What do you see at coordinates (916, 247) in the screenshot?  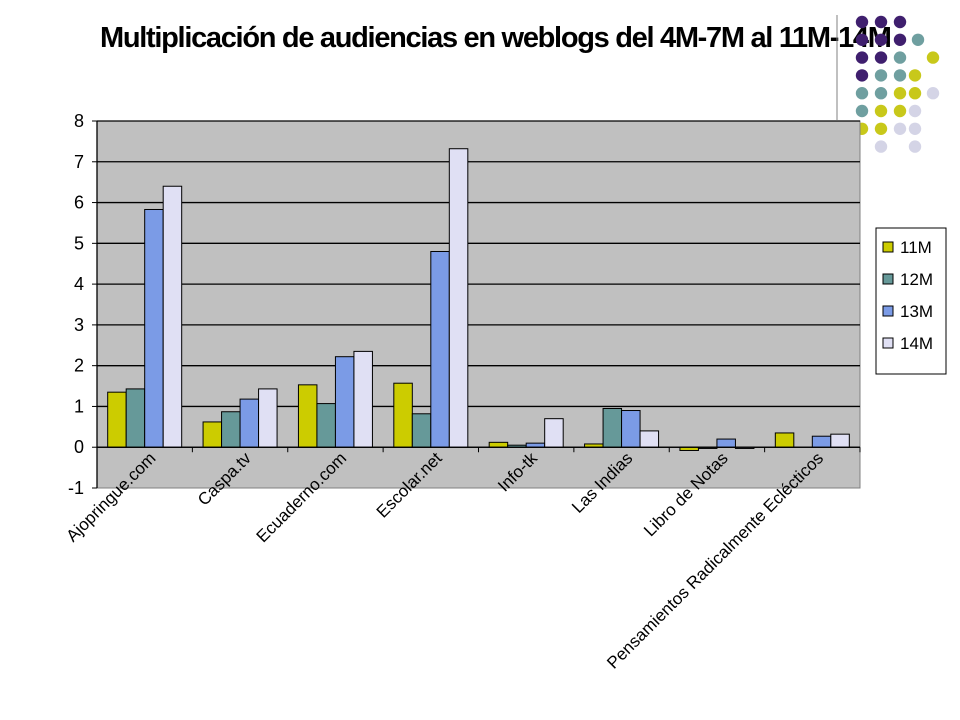 I see `legend-label-11m: 11M` at bounding box center [916, 247].